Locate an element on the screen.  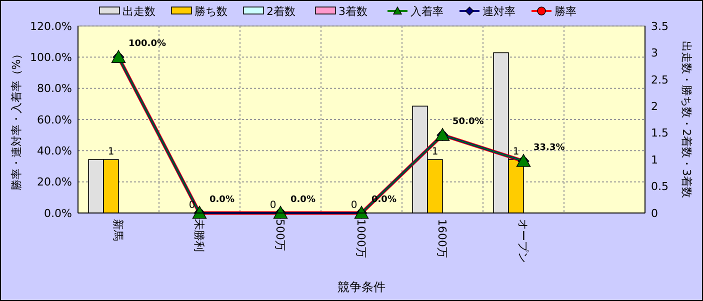
data-label: 100.0% is located at coordinates (147, 44).